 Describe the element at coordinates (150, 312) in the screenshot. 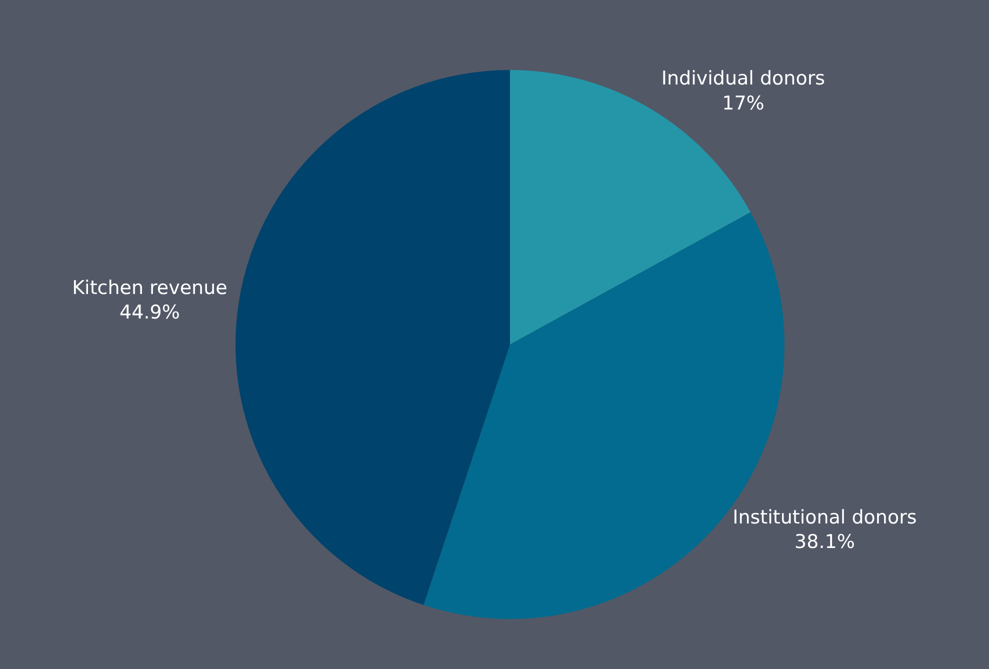

I see `data-label: 44.9%` at that location.